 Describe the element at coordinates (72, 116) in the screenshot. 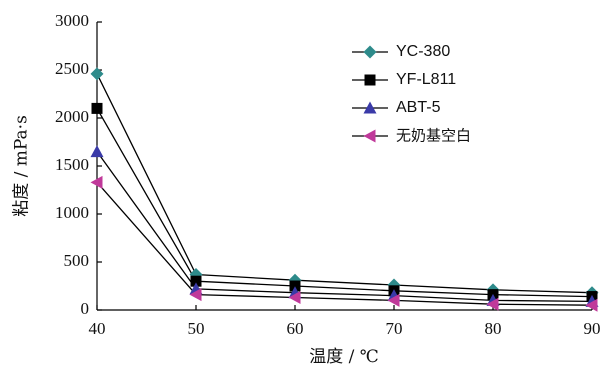

I see `y-tick-label: 2000` at that location.